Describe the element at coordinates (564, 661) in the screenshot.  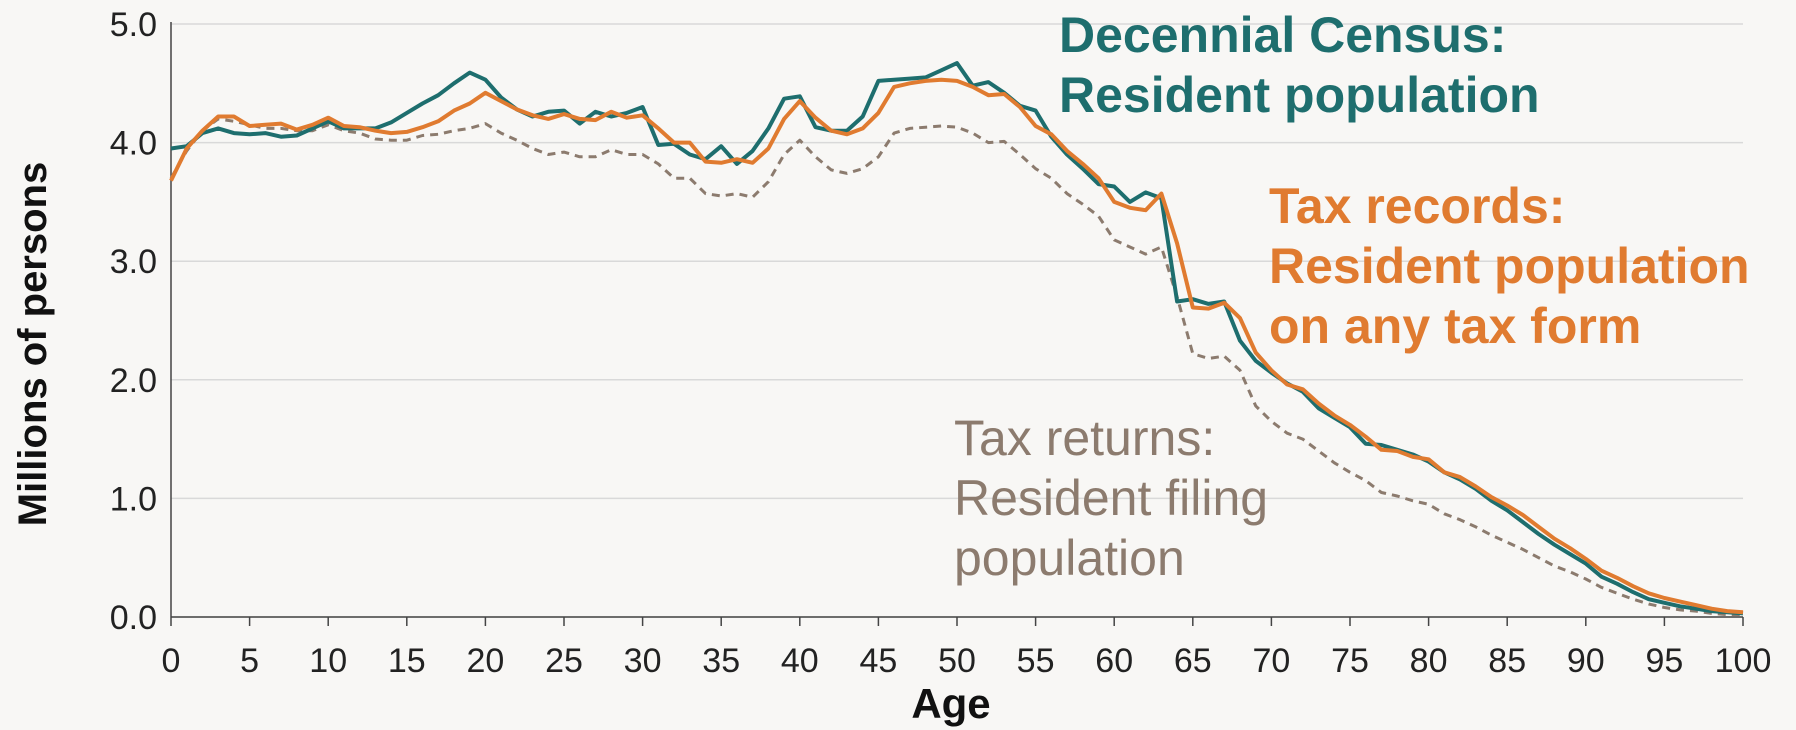
I see `x-tick-label: 25` at that location.